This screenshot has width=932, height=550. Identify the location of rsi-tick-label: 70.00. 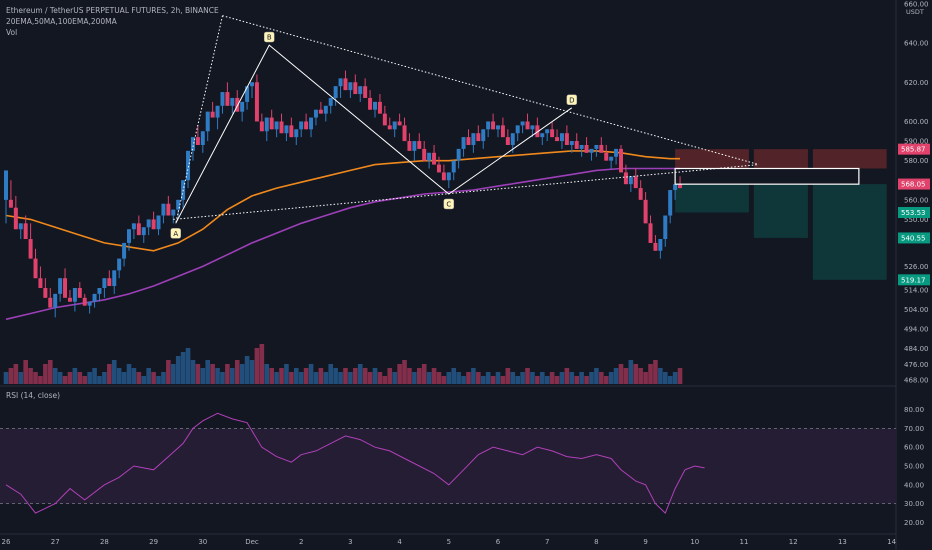
(914, 429).